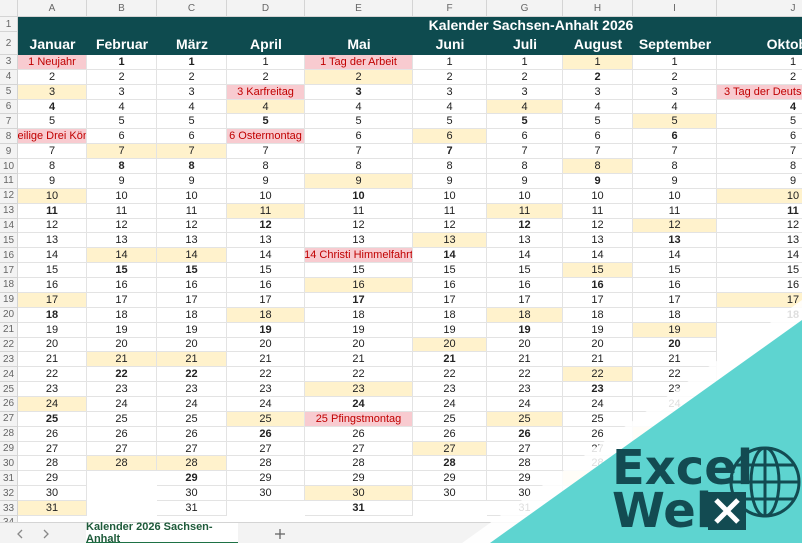 The image size is (802, 543). I want to click on month-name: Mai, so click(359, 43).